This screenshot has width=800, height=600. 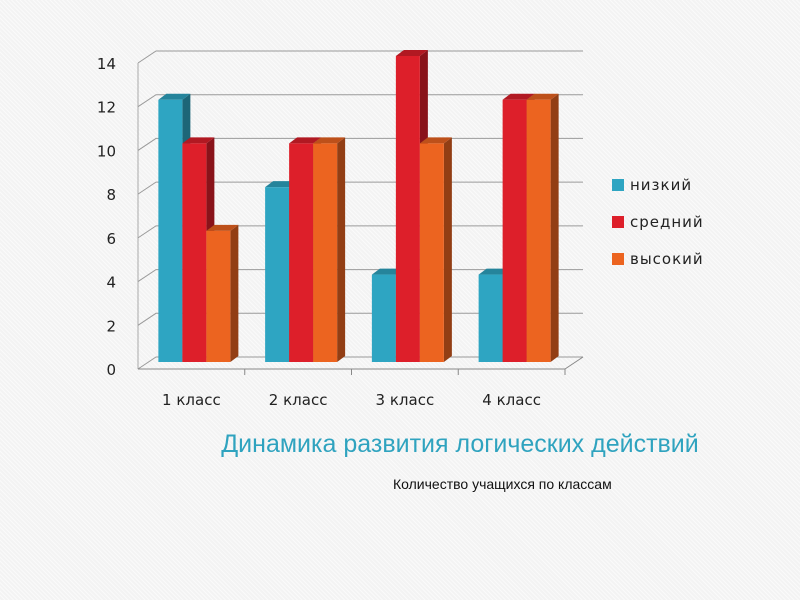 I want to click on y-tick-label: 4, so click(x=111, y=283).